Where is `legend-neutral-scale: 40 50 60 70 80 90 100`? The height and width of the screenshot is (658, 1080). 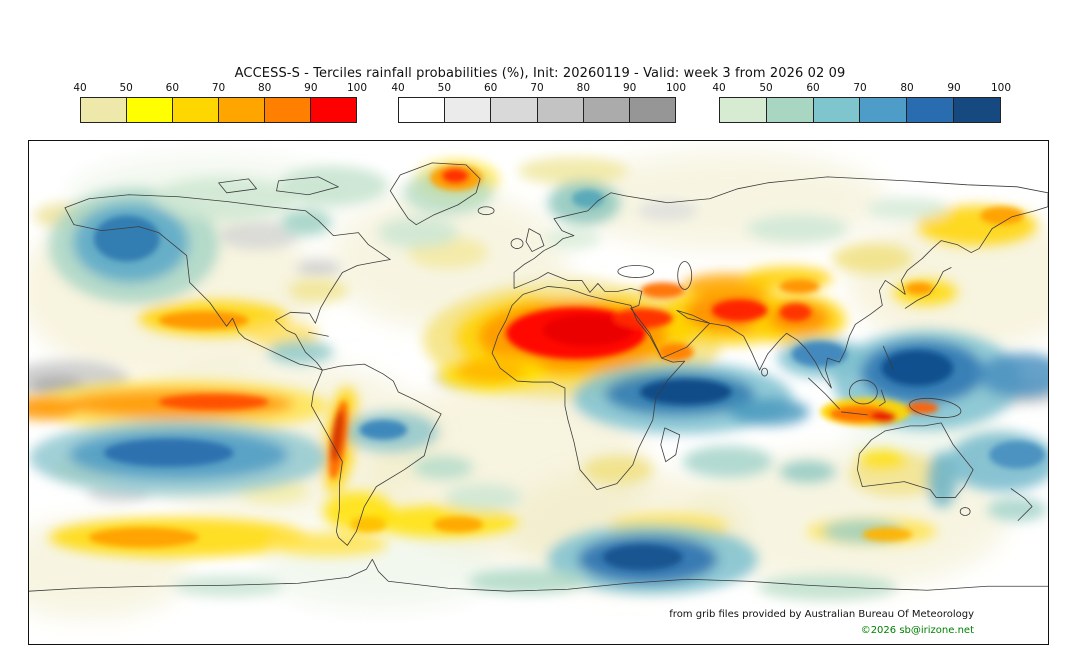 legend-neutral-scale: 40 50 60 70 80 90 100 is located at coordinates (538, 105).